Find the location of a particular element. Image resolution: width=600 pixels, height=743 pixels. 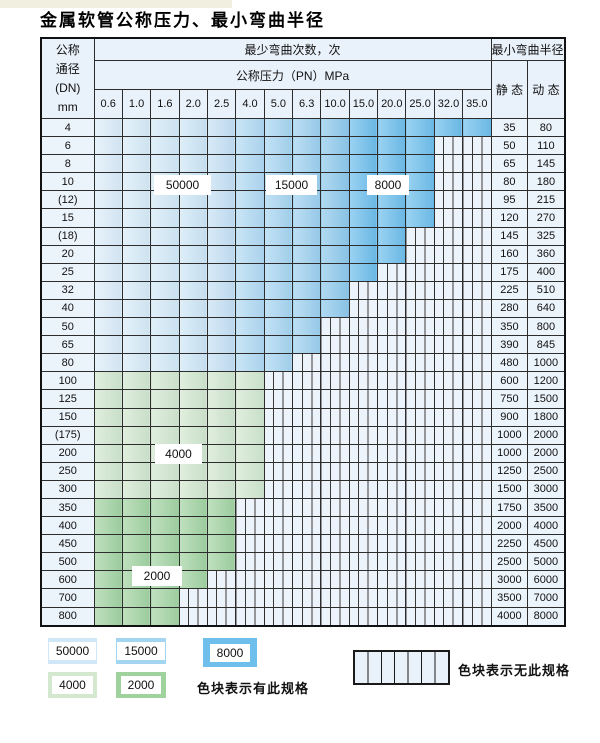

static-cell: 480 is located at coordinates (509, 363).